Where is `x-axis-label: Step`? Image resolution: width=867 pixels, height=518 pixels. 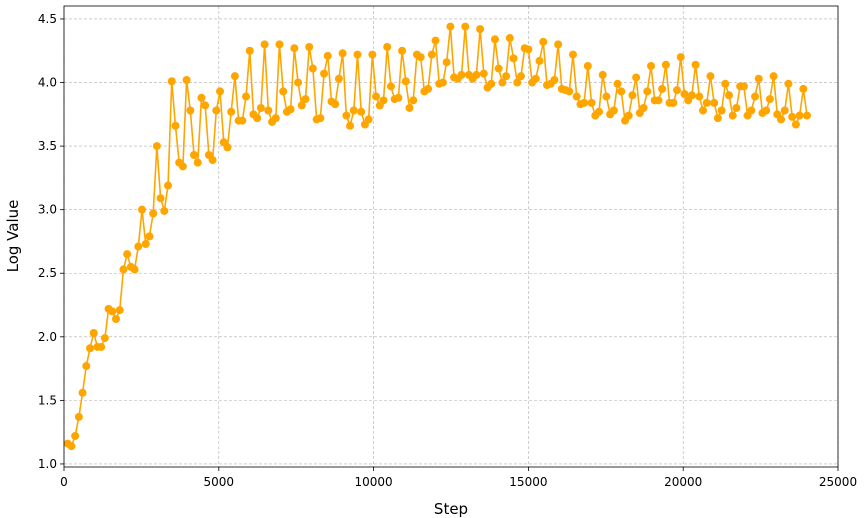
x-axis-label: Step is located at coordinates (451, 509).